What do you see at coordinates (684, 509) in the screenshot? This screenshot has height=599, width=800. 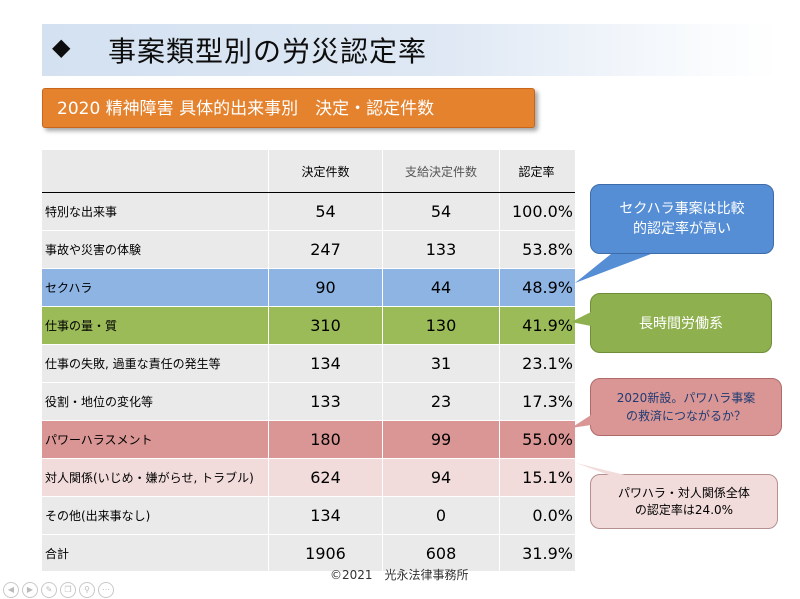 I see `callout-text-line2: の認定率は24.0%` at bounding box center [684, 509].